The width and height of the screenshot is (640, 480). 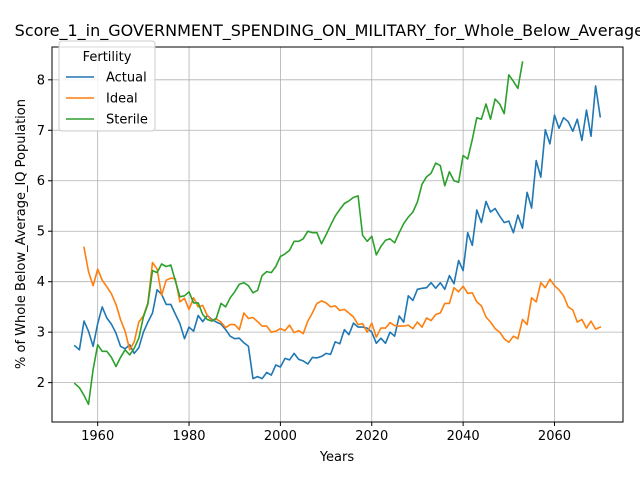 I want to click on x-tick-label: 1980, so click(x=188, y=436).